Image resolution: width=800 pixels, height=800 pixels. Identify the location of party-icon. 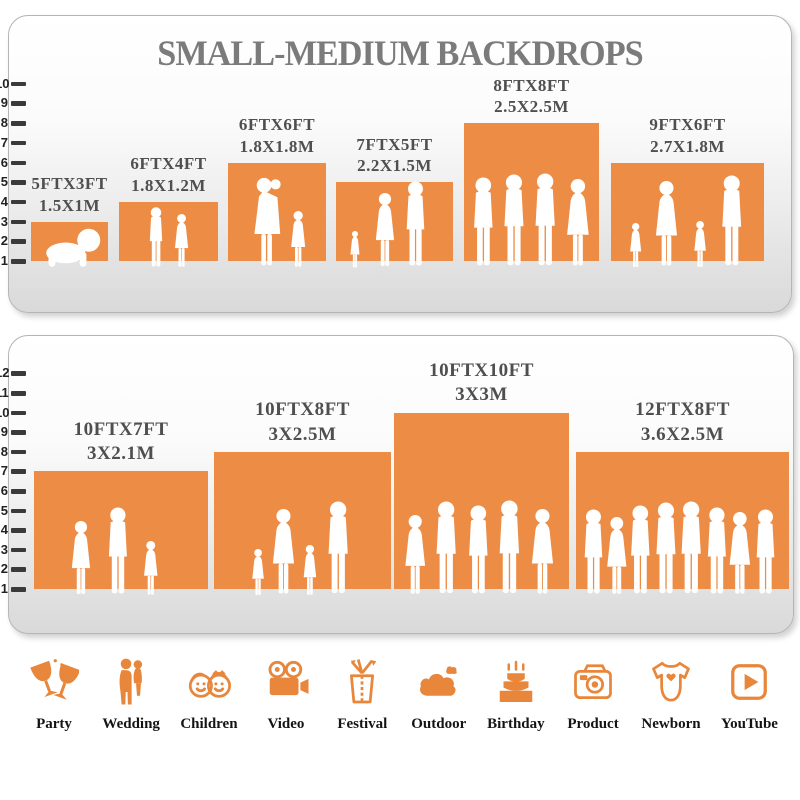
(54, 682).